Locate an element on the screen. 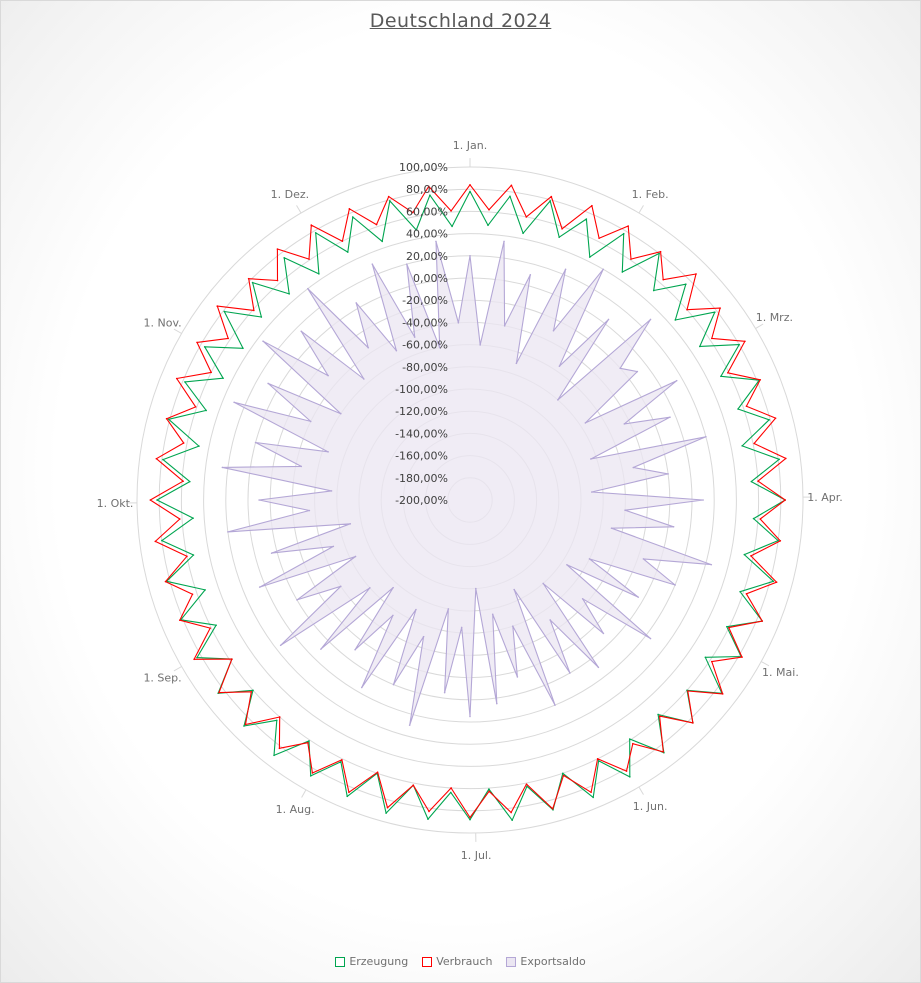  category-label: 1. Nov. is located at coordinates (163, 323).